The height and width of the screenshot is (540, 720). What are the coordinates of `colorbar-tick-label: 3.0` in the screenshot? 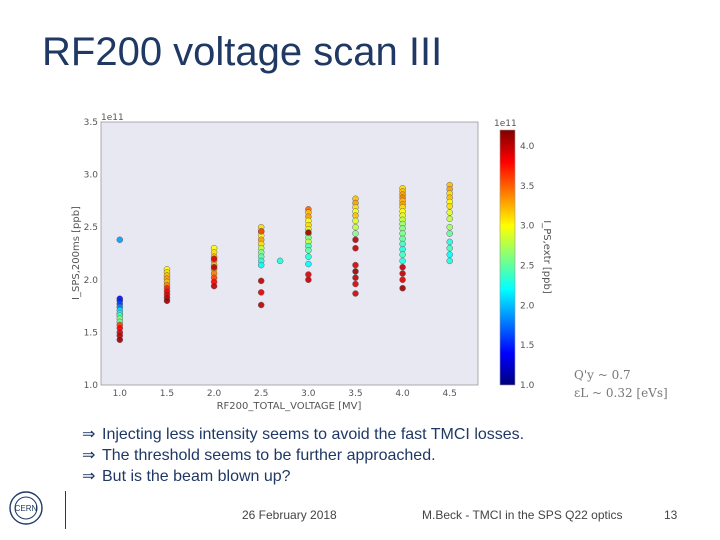 It's located at (527, 227).